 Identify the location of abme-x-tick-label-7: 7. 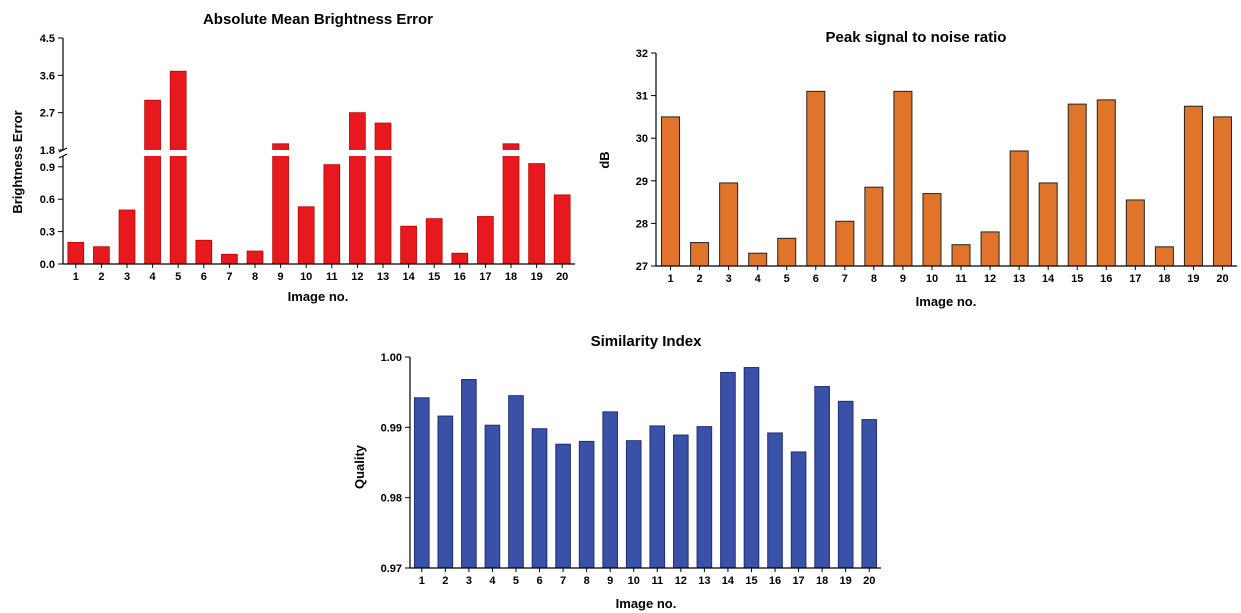
(229, 277).